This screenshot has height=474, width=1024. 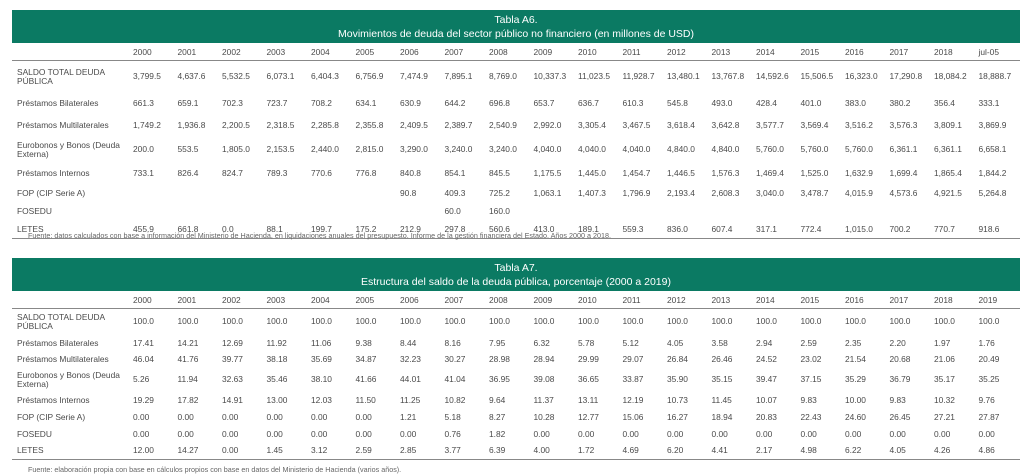 I want to click on table-cell: 35.17, so click(x=944, y=379).